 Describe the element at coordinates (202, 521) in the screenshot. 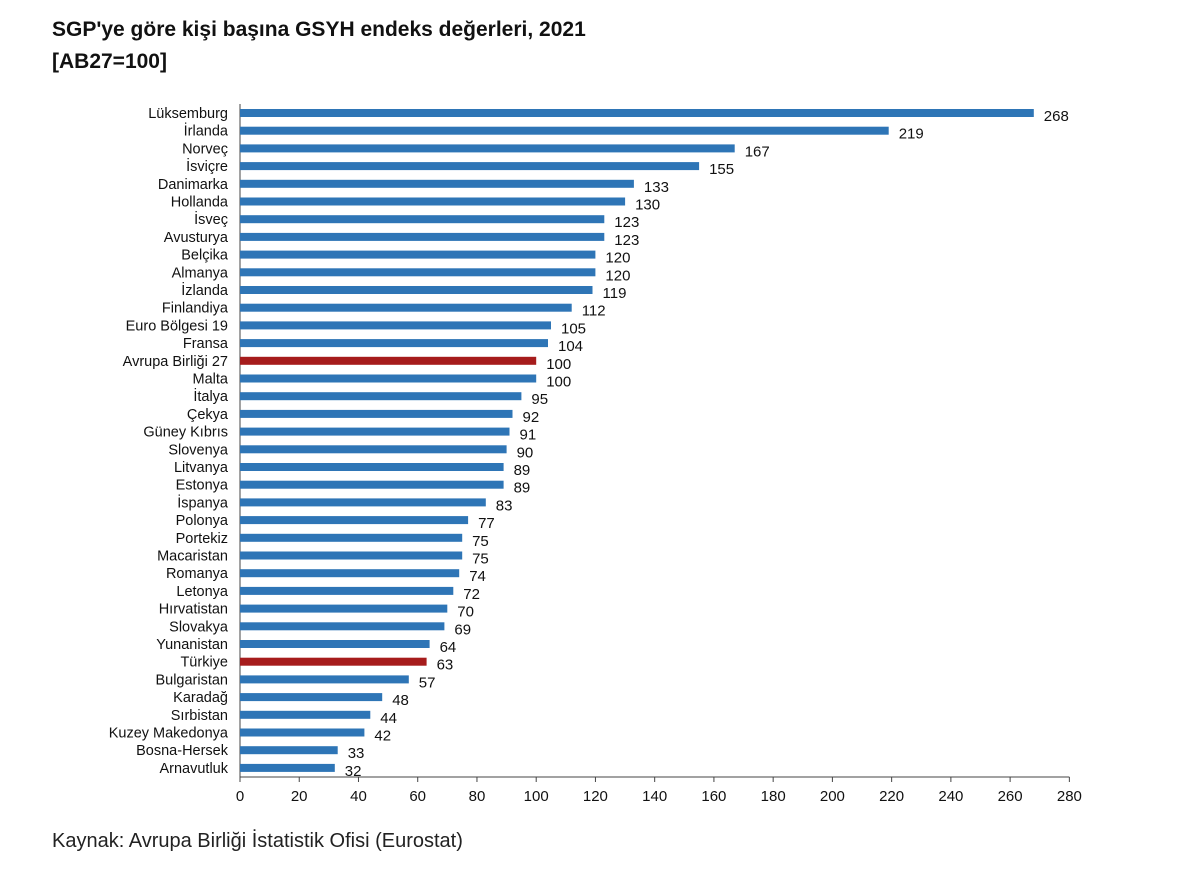

I see `category-label: Polonya` at that location.